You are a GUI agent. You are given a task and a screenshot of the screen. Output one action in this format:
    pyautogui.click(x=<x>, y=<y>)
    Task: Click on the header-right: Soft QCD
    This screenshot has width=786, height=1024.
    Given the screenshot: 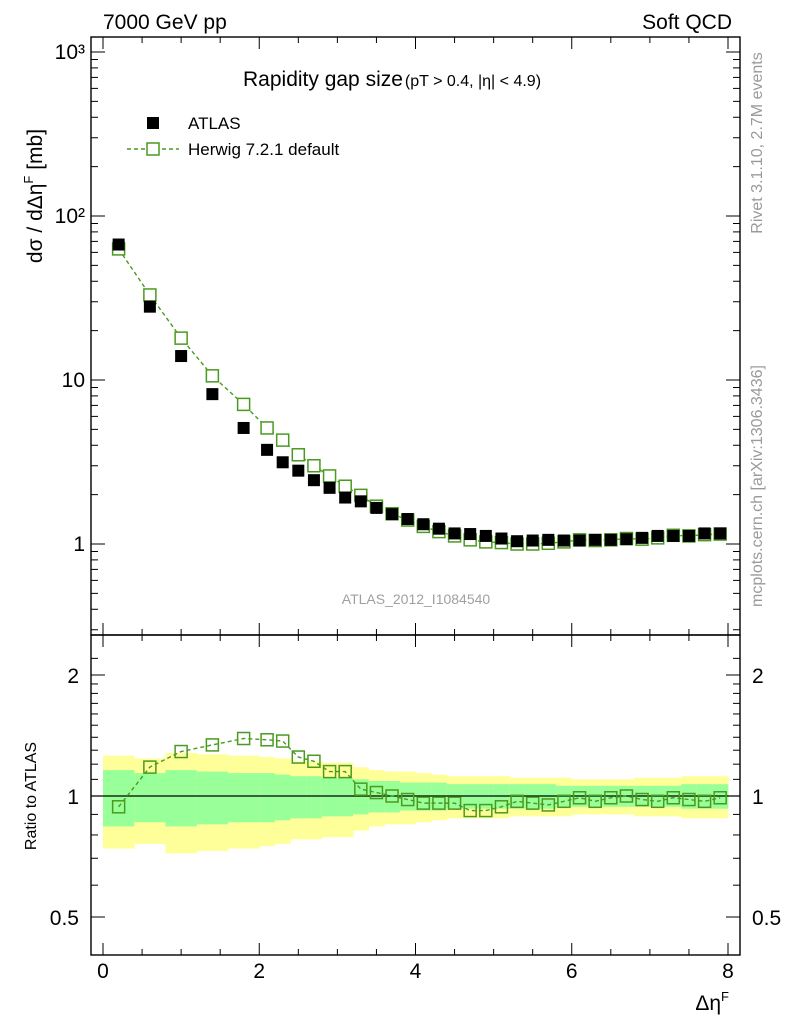 What is the action you would take?
    pyautogui.click(x=687, y=22)
    